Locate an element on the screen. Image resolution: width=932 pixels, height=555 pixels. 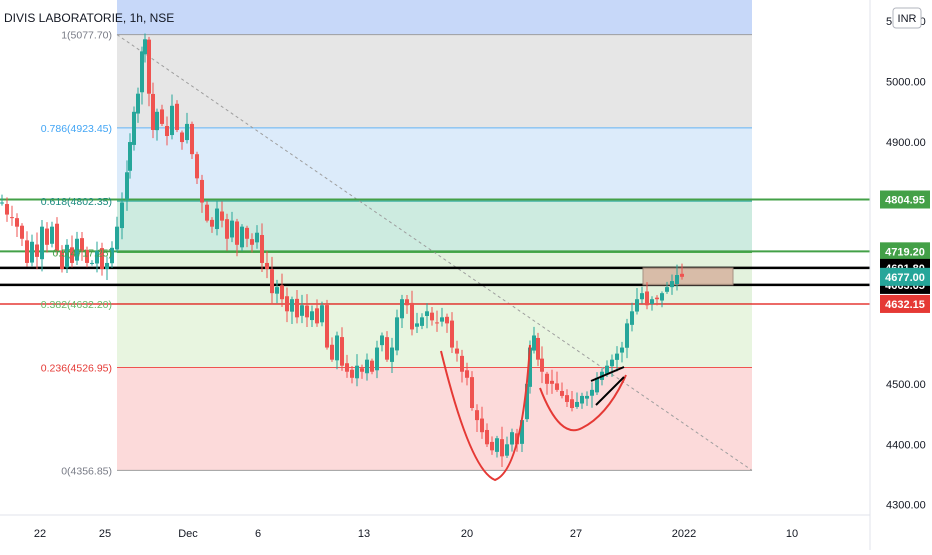
handle-curve is located at coordinates (583, 403).